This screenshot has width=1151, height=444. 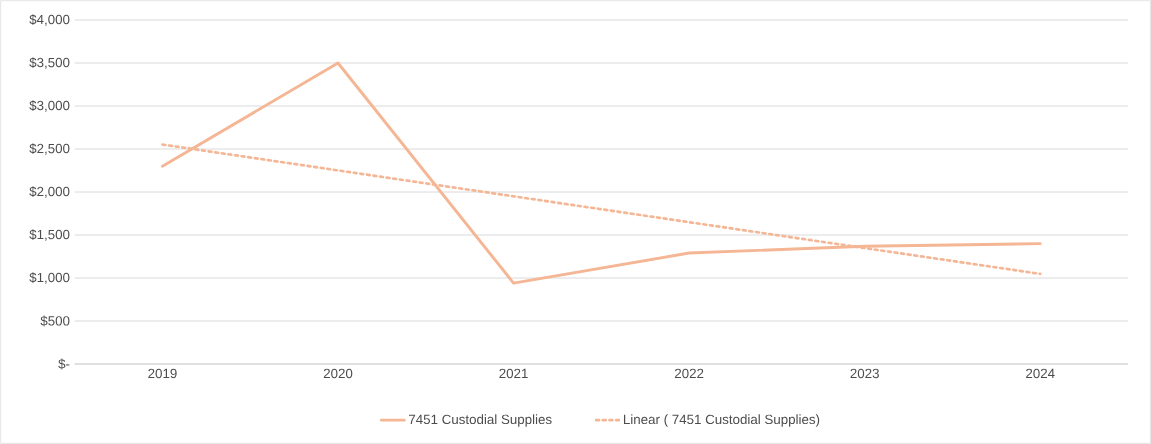 What do you see at coordinates (49, 63) in the screenshot?
I see `y-tick-label: $3,500` at bounding box center [49, 63].